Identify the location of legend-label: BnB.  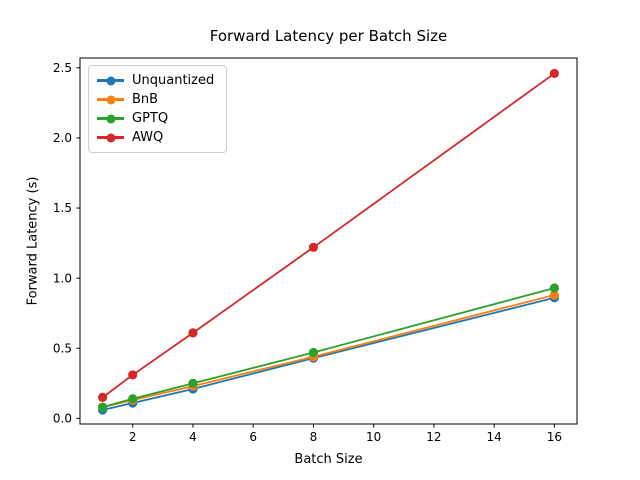
(145, 99).